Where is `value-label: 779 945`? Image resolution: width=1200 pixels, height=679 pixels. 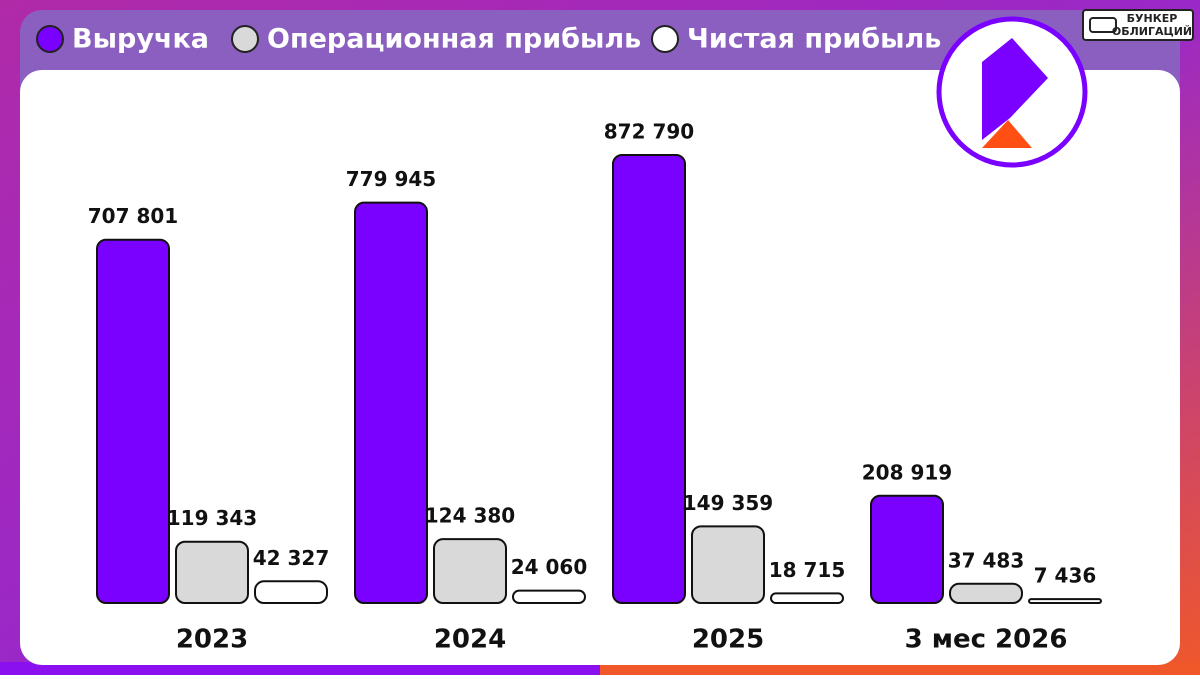 value-label: 779 945 is located at coordinates (391, 179).